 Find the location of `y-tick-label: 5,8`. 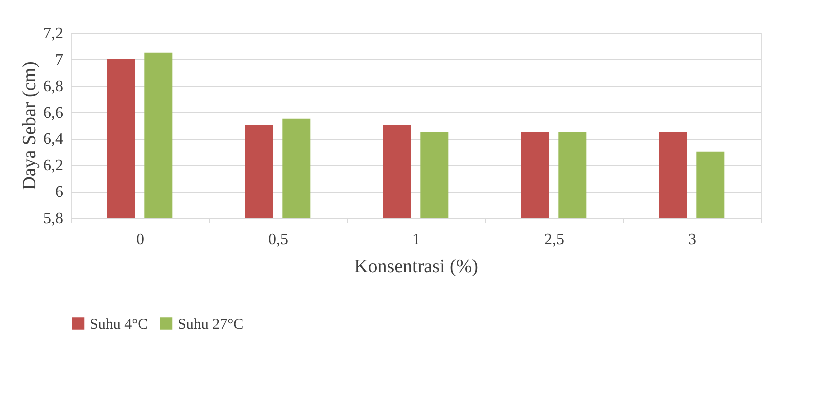

y-tick-label: 5,8 is located at coordinates (54, 219).